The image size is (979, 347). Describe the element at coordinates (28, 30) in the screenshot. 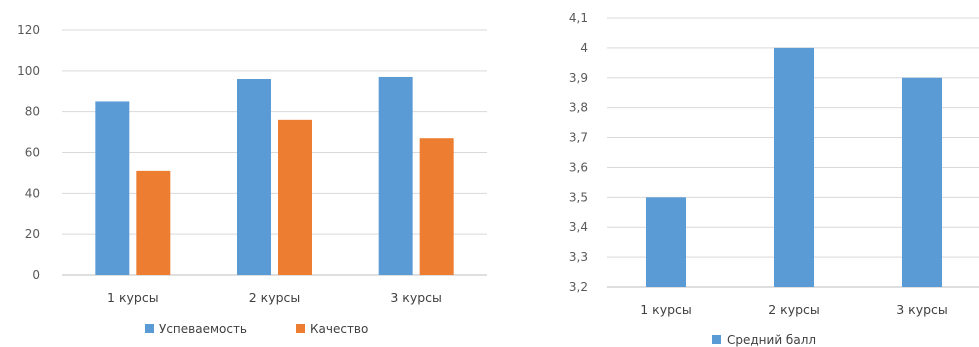

I see `y-tick-label: 120` at that location.